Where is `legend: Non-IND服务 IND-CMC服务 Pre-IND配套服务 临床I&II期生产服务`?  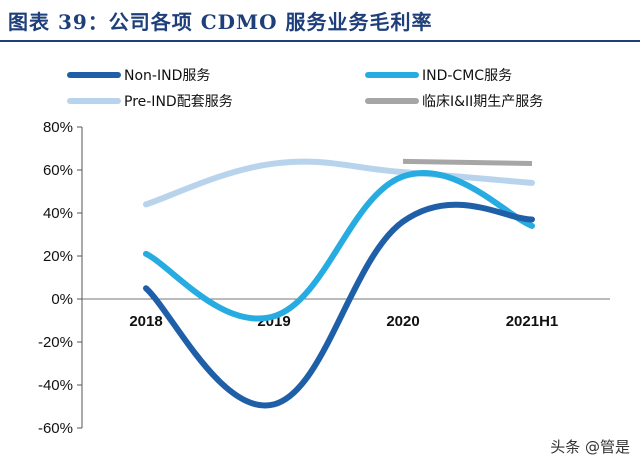
legend: Non-IND服务 IND-CMC服务 Pre-IND配套服务 临床I&II期生产服务 is located at coordinates (305, 89).